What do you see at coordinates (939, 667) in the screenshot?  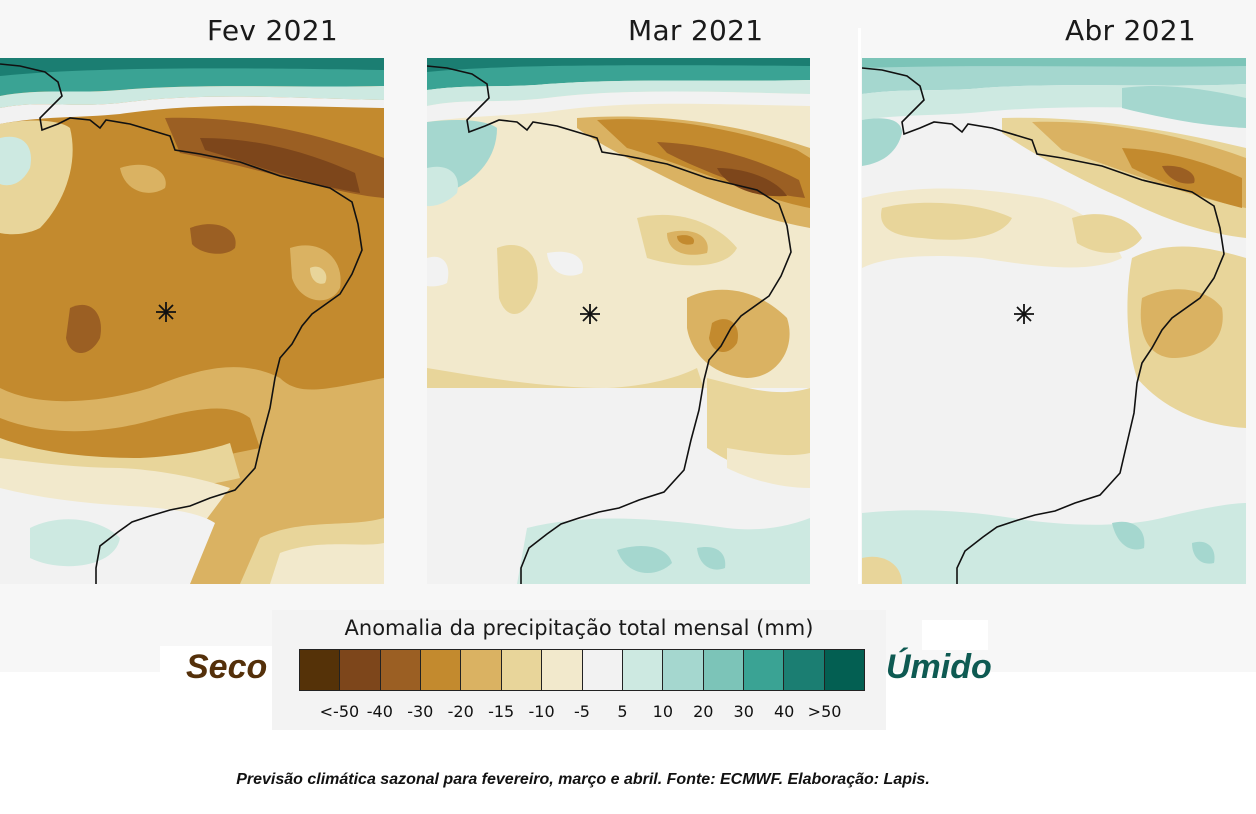 I see `wet-label: Úmido` at bounding box center [939, 667].